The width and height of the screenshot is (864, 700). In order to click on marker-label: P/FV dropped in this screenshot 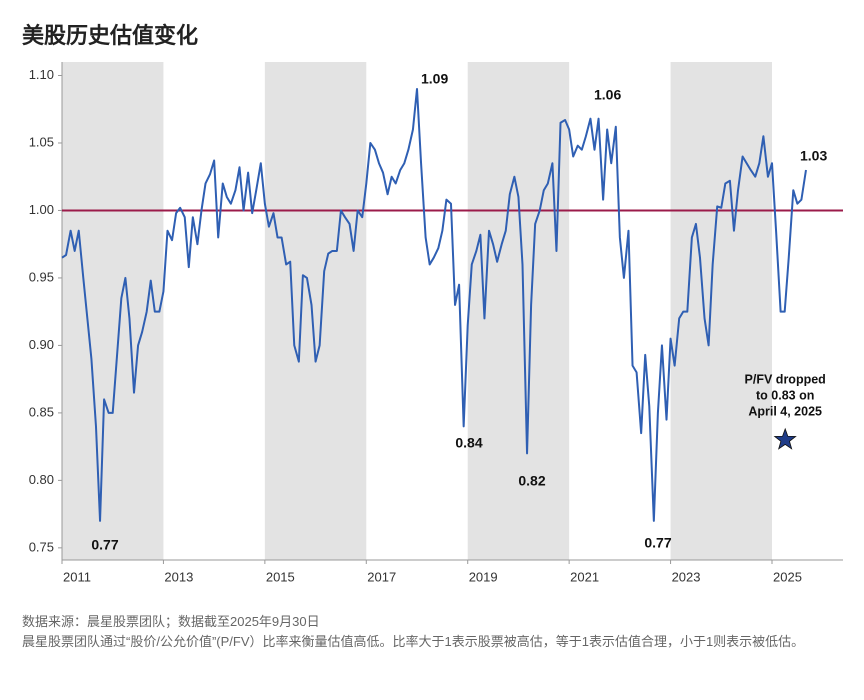, I will do `click(785, 379)`.